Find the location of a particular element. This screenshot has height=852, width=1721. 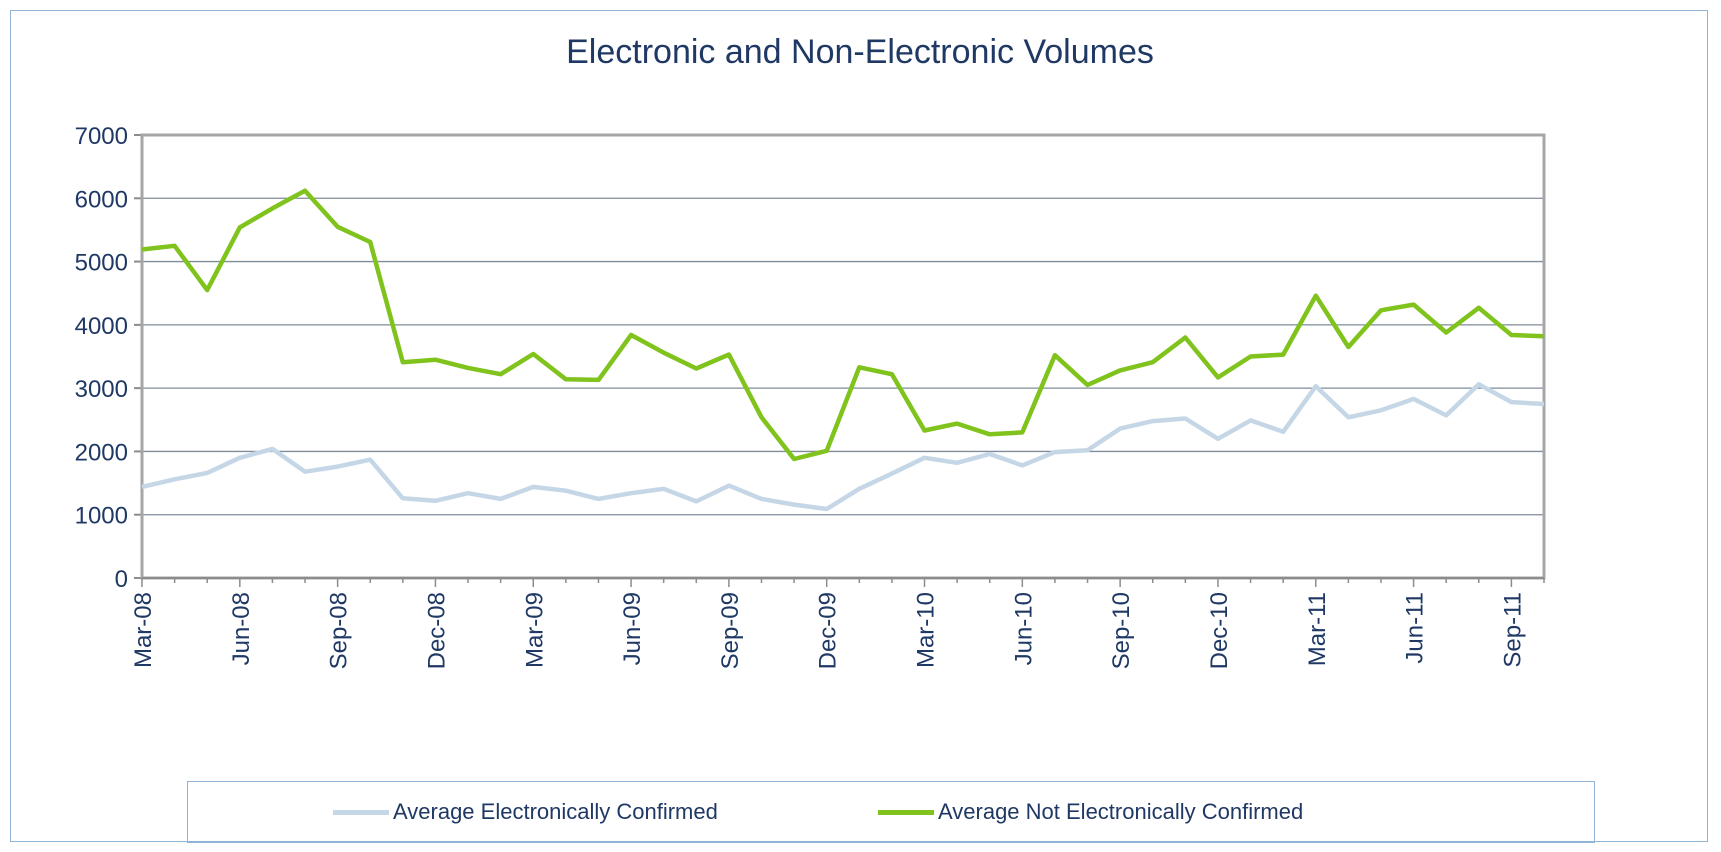

x-tick-label: Mar-11 is located at coordinates (1317, 629).